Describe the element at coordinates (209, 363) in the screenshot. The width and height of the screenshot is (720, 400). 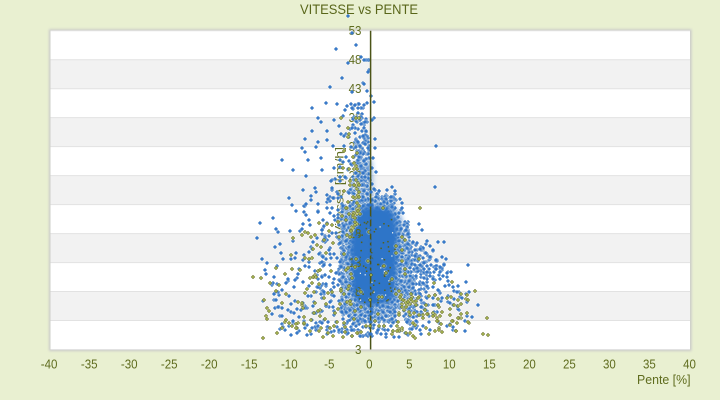
I see `svg-text: -20` at that location.